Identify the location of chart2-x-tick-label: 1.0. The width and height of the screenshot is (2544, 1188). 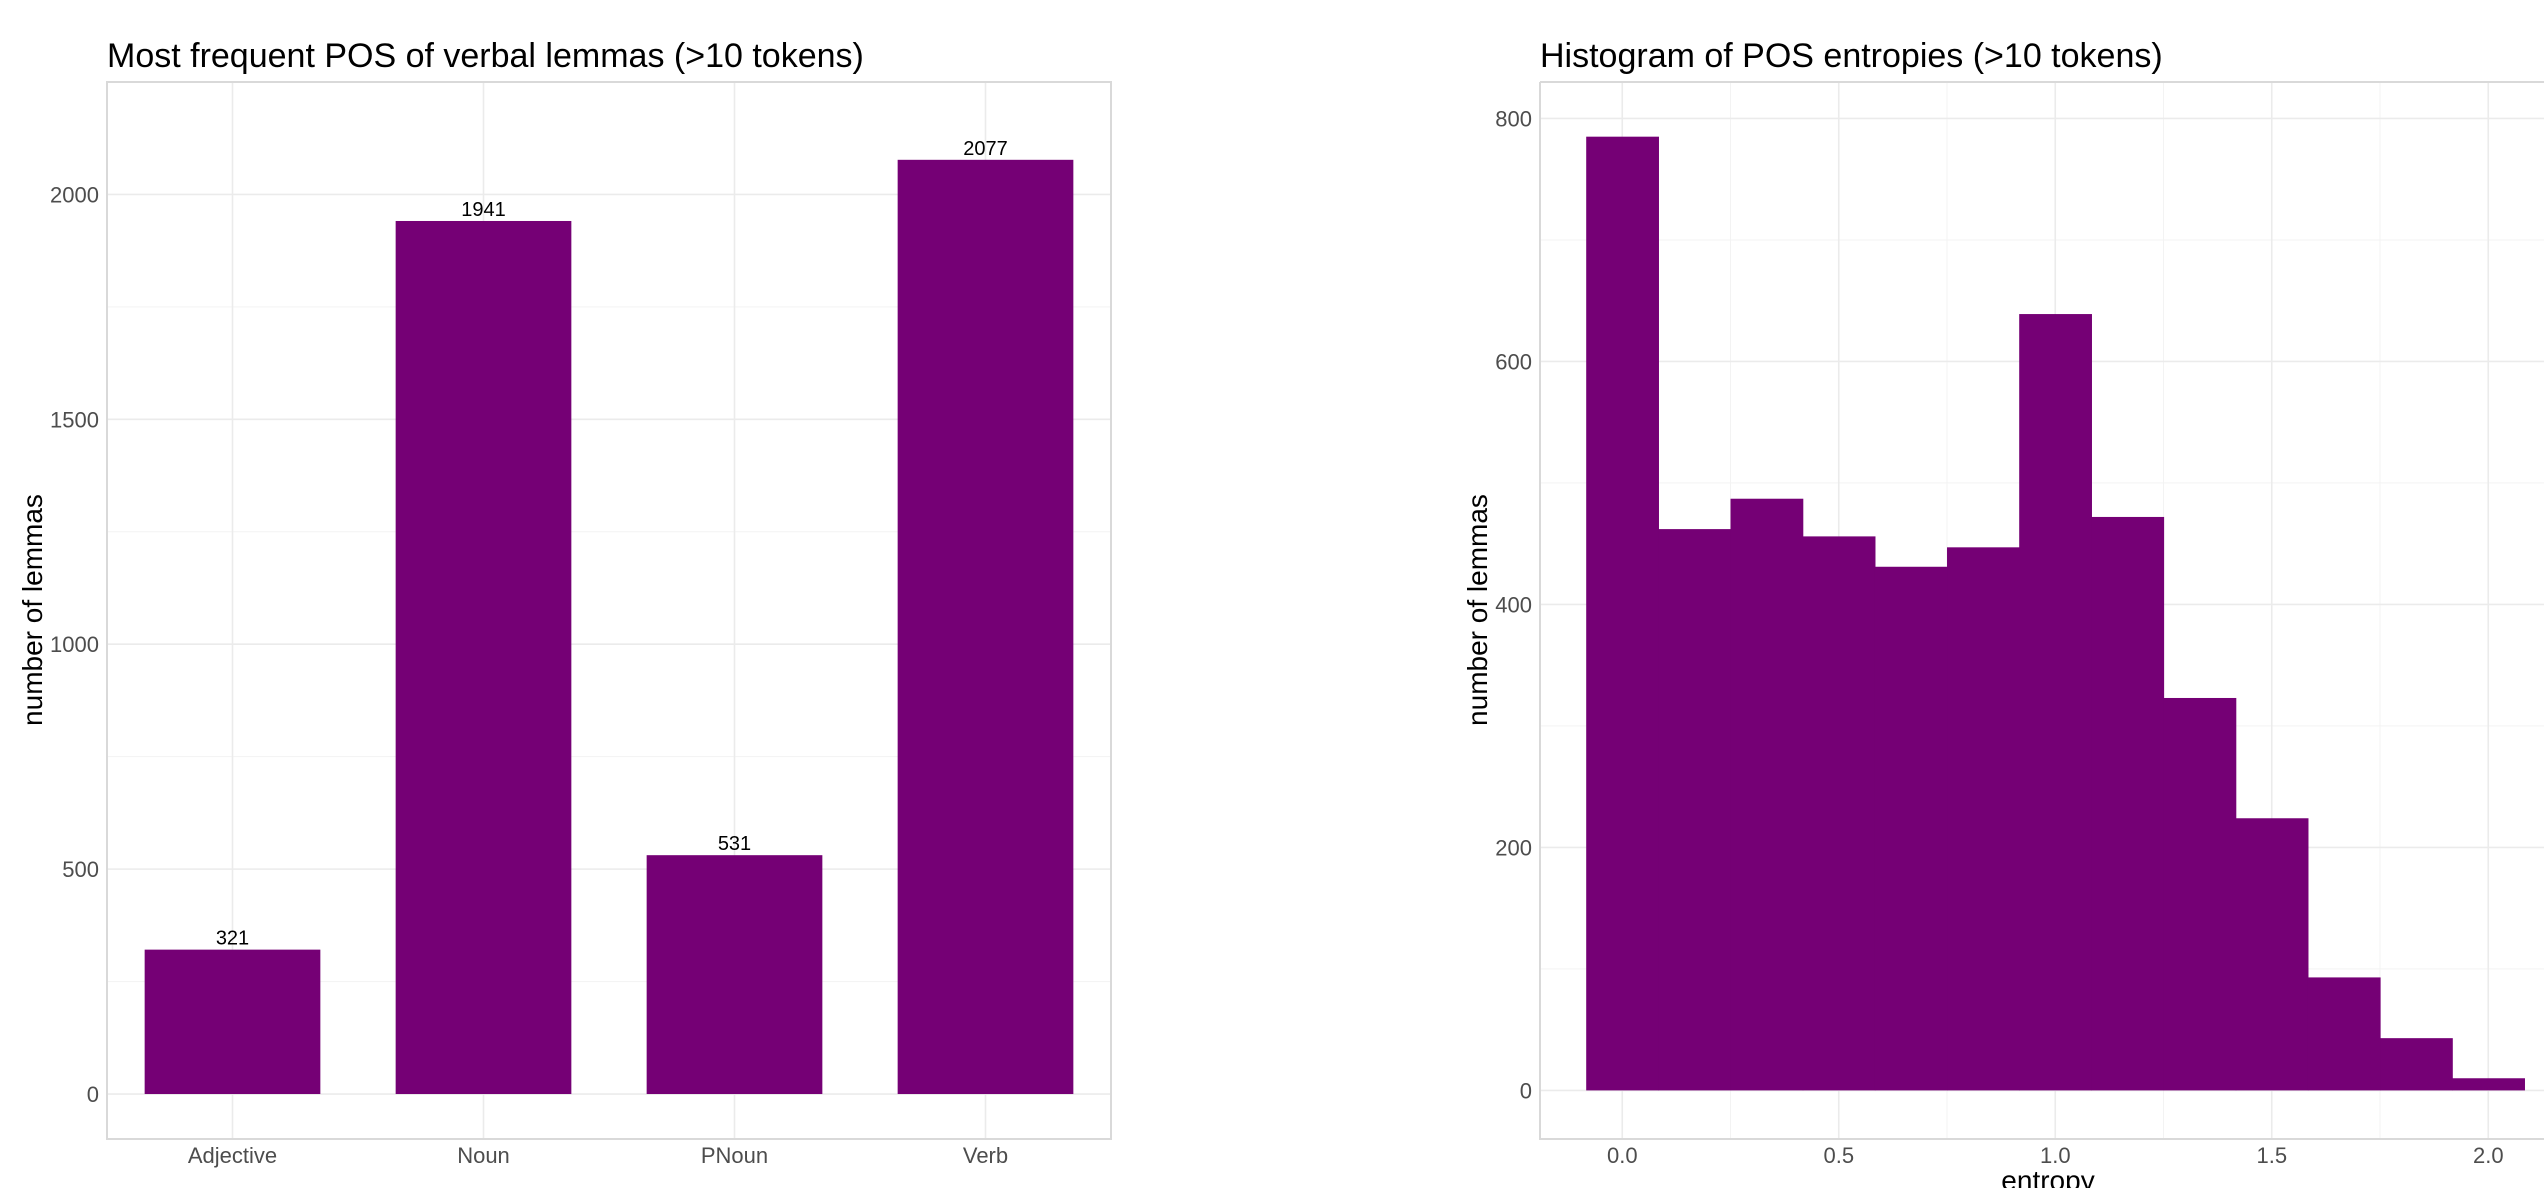
(2055, 1155).